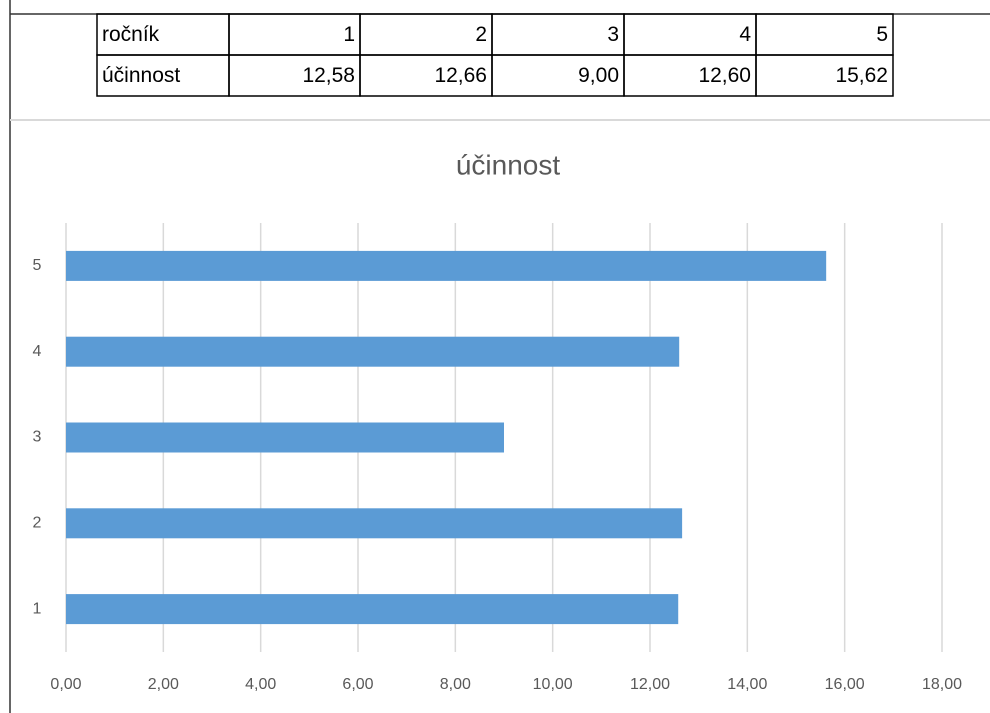 Image resolution: width=990 pixels, height=713 pixels. What do you see at coordinates (455, 684) in the screenshot?
I see `x-tick-label: 8,00` at bounding box center [455, 684].